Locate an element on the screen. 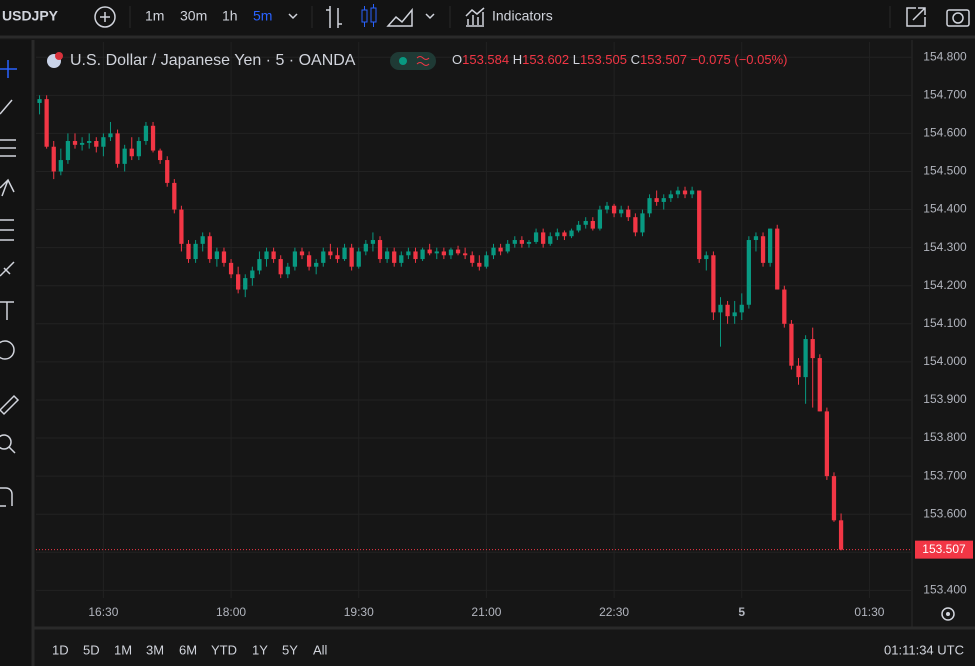 The image size is (975, 666). y-tick-label: 154.600 is located at coordinates (945, 133).